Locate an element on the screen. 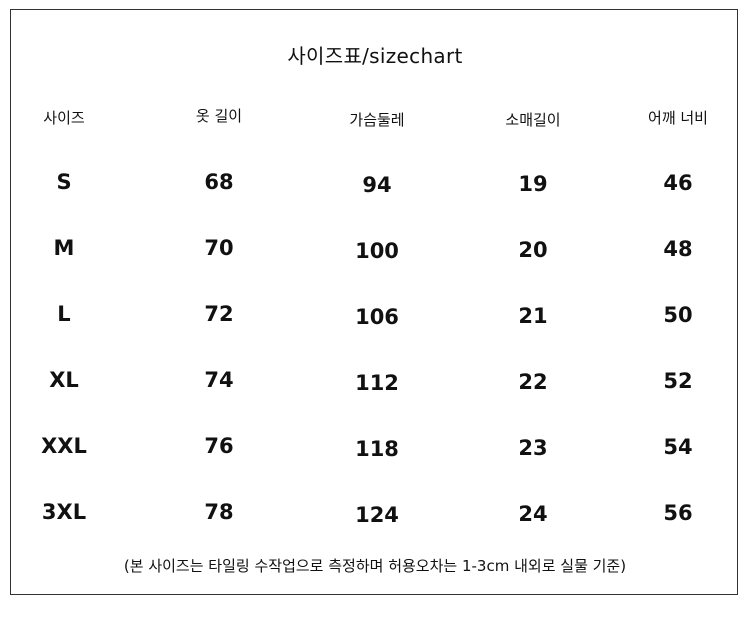  cell-size: XXL is located at coordinates (64, 446).